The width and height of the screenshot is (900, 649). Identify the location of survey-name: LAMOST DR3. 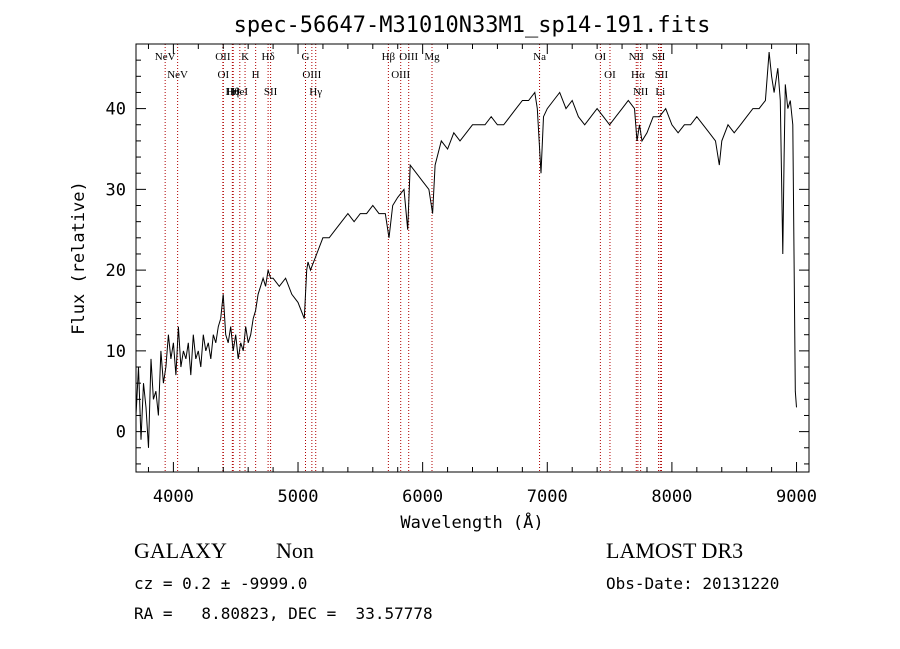
(675, 550).